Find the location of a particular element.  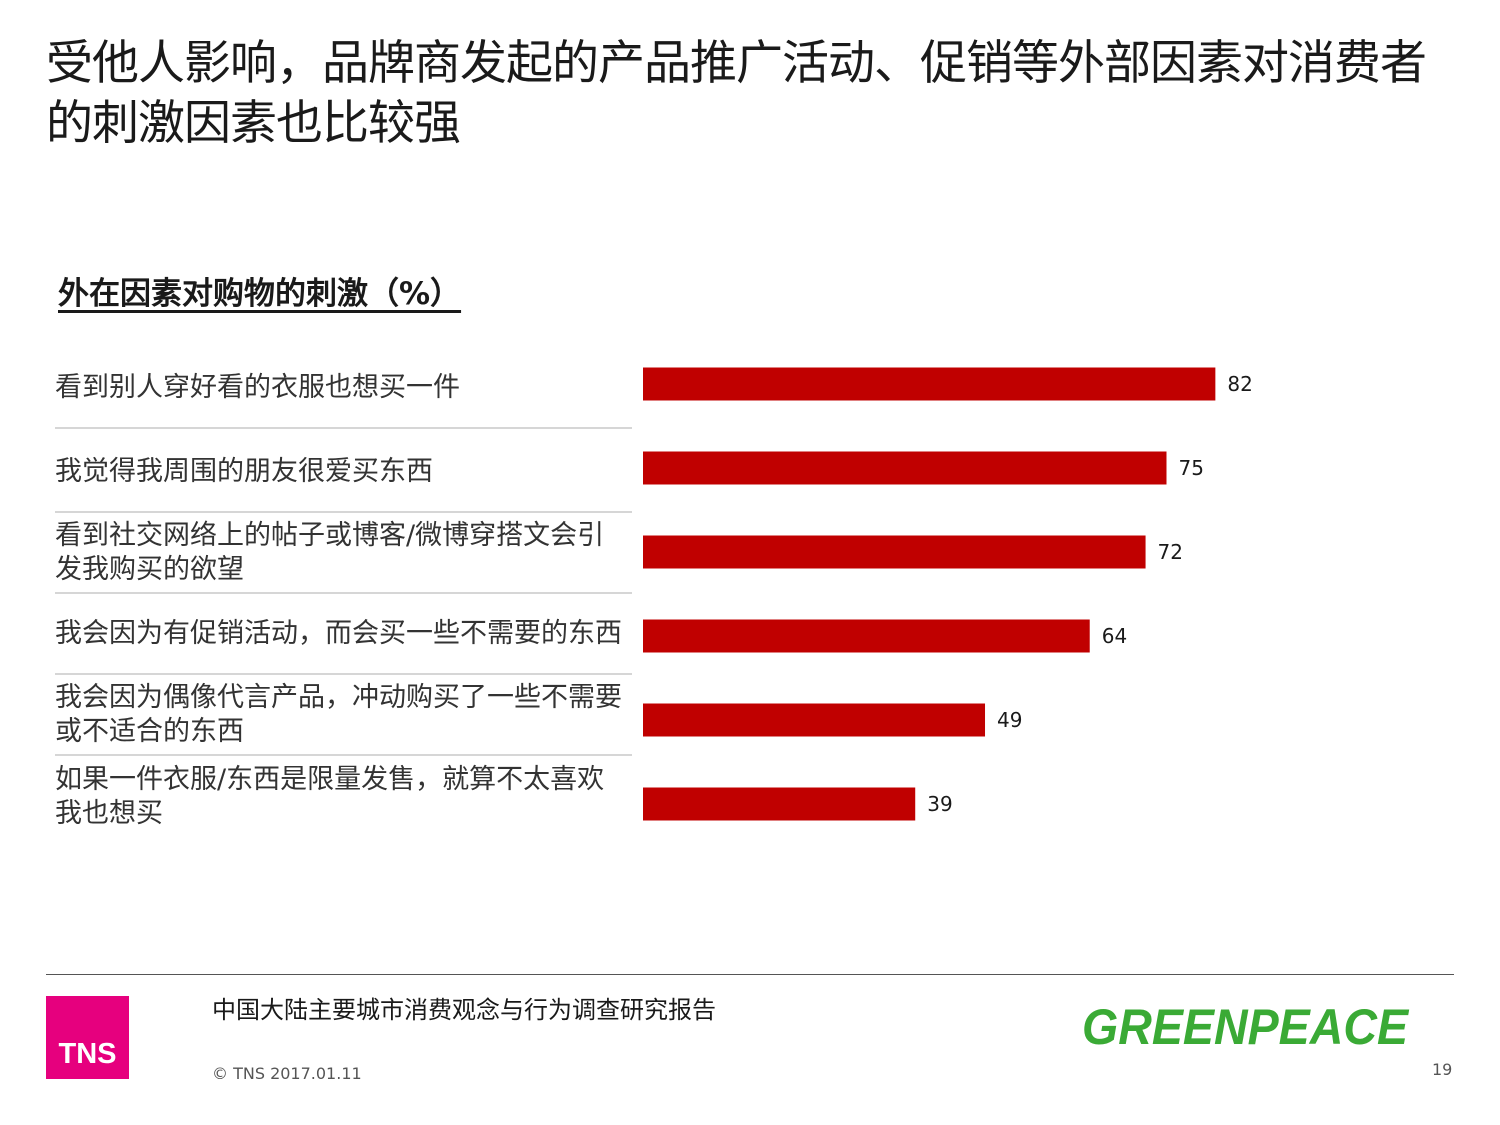

data-label: 82 is located at coordinates (1239, 384).